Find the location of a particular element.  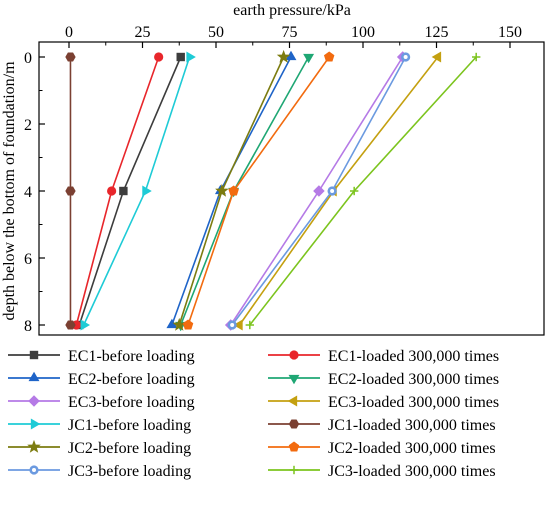

x-tick-label: 100 is located at coordinates (363, 32).